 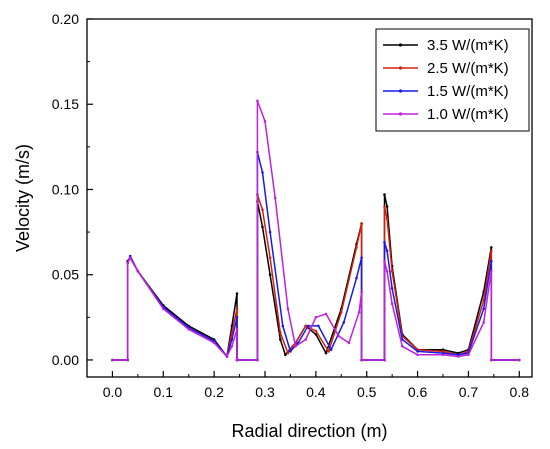 I want to click on x-tick-label: 0.3, so click(x=265, y=392).